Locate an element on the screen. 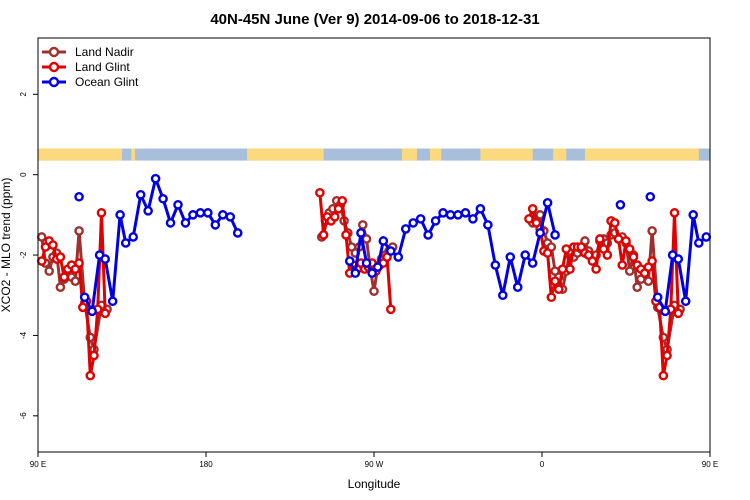 The image size is (750, 500). x-tick-label: 90 E is located at coordinates (38, 464).